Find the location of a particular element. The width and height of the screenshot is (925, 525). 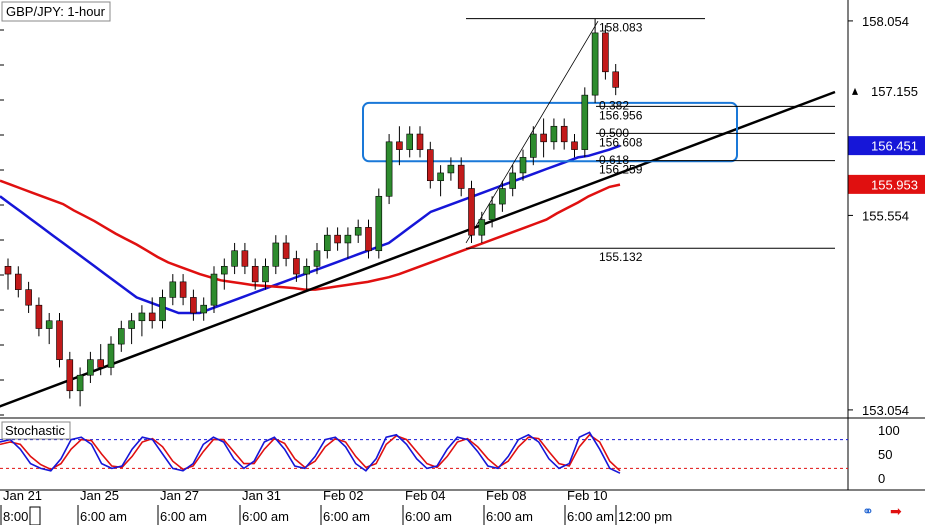

price-badges: 157.155 156.451 155.953 is located at coordinates (886, 137).